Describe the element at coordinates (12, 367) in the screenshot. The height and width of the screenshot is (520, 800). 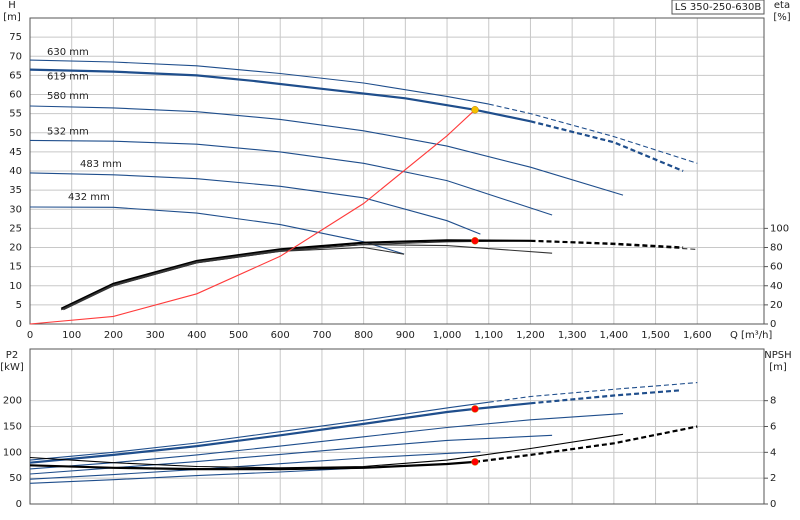
I see `y-axis-unit: [kW]` at that location.